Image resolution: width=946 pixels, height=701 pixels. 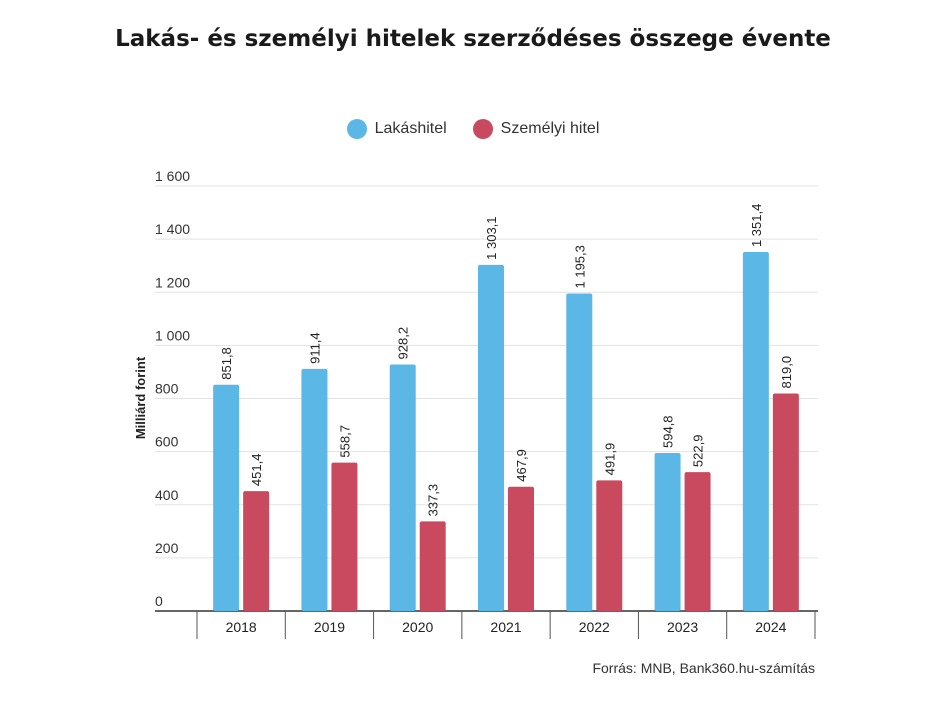 What do you see at coordinates (159, 601) in the screenshot?
I see `y-tick-label: 0` at bounding box center [159, 601].